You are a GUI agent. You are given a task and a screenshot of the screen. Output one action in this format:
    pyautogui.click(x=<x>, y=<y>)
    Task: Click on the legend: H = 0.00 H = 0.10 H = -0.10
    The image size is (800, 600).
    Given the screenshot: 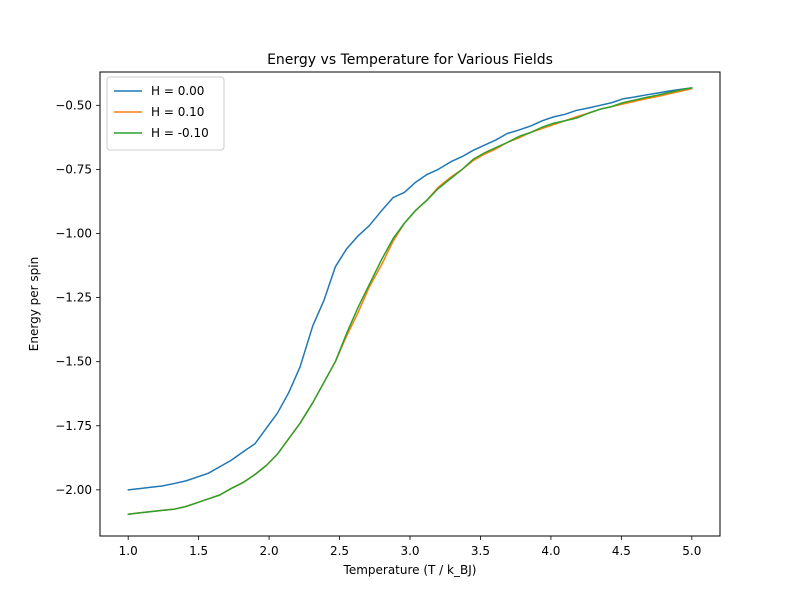 What is the action you would take?
    pyautogui.click(x=165, y=113)
    